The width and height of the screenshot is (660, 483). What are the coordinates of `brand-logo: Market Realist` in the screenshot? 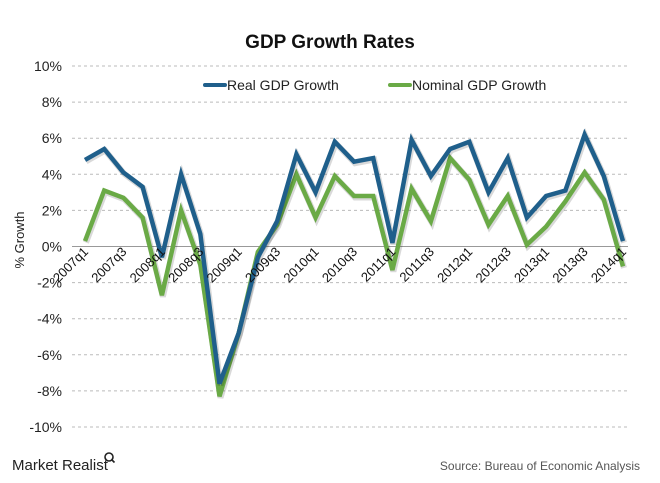 It's located at (64, 463).